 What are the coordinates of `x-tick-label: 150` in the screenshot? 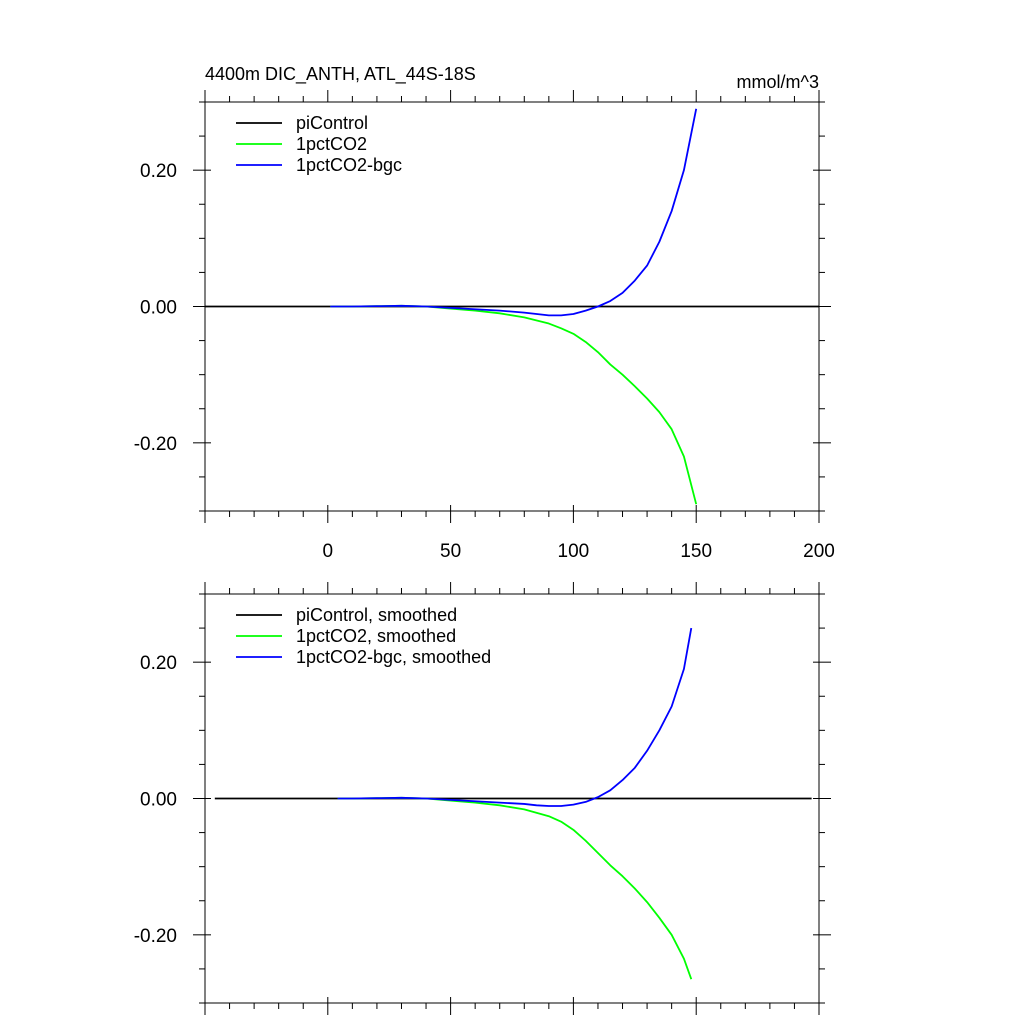 It's located at (696, 551).